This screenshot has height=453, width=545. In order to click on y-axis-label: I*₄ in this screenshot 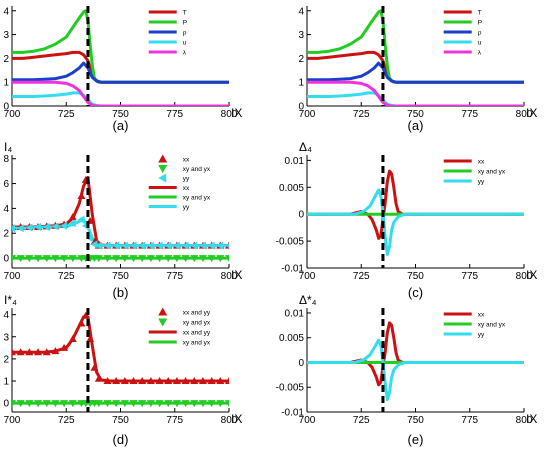, I will do `click(10, 300)`.